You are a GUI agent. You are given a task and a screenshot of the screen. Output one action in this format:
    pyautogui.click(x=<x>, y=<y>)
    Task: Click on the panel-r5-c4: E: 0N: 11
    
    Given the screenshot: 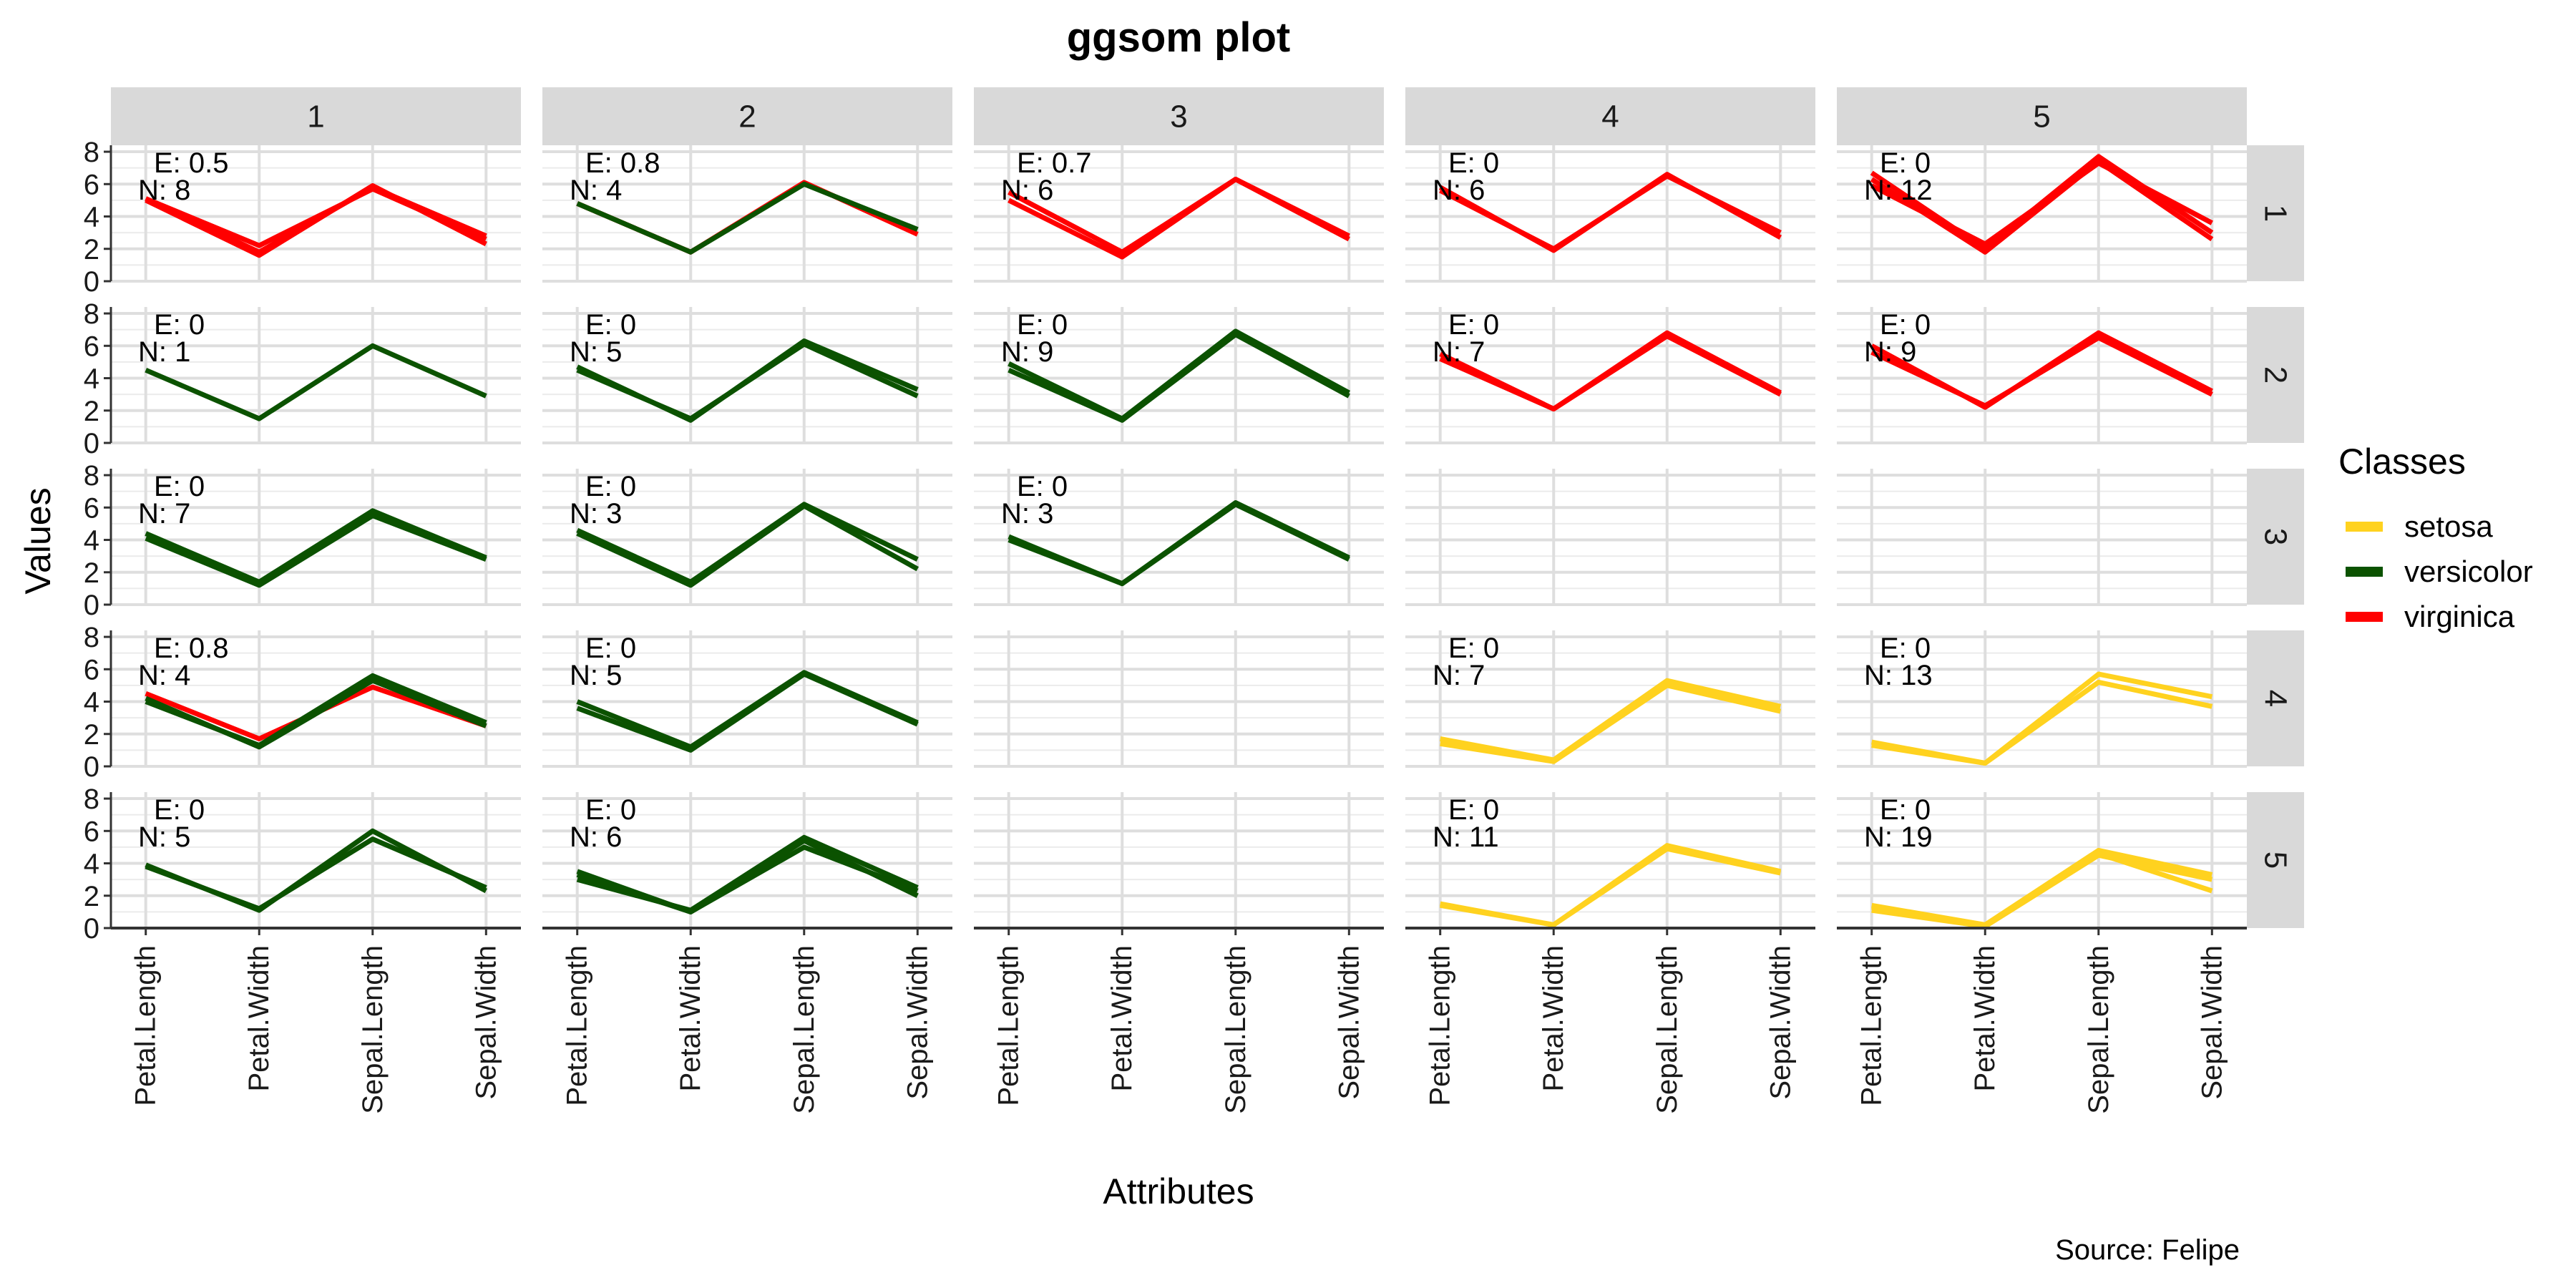 What is the action you would take?
    pyautogui.click(x=1610, y=861)
    